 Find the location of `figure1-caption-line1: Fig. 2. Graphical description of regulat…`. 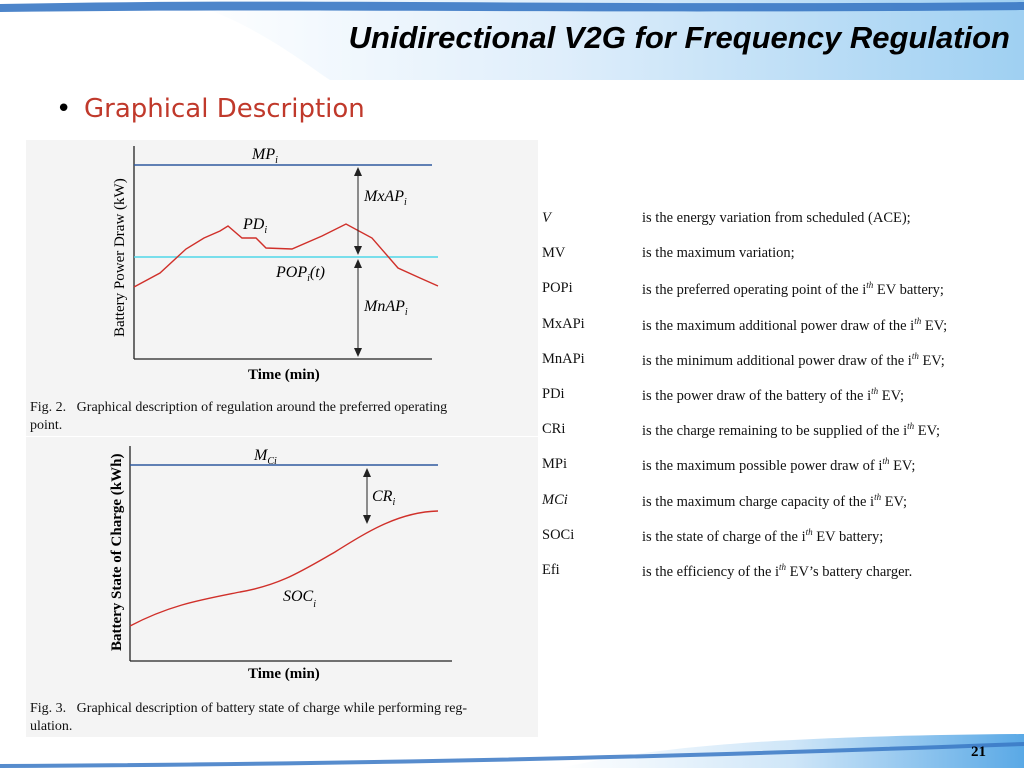

figure1-caption-line1: Fig. 2. Graphical description of regulat… is located at coordinates (239, 407).